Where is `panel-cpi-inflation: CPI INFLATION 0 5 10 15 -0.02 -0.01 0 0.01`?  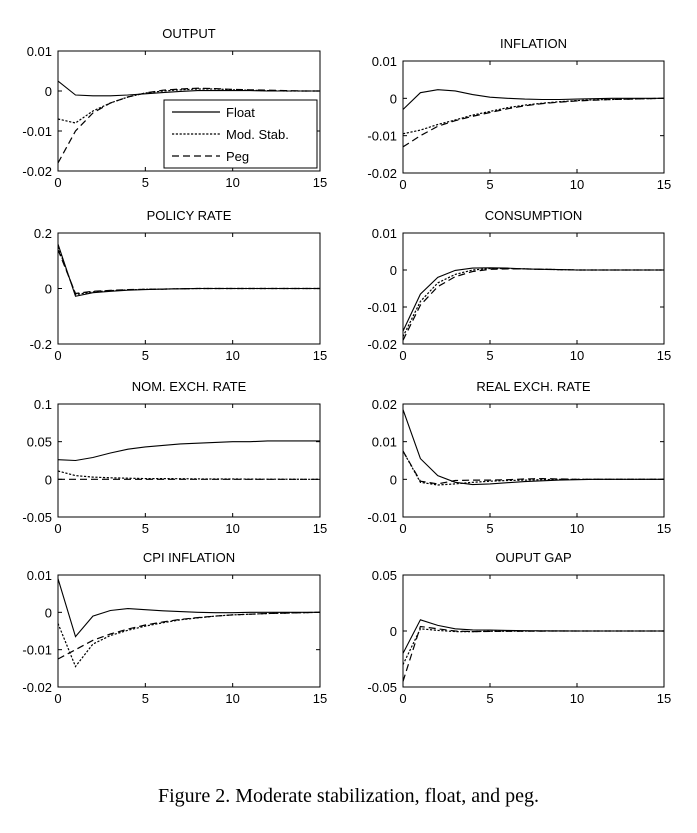
panel-cpi-inflation: CPI INFLATION 0 5 10 15 -0.02 -0.01 0 0.01 is located at coordinates (174, 628).